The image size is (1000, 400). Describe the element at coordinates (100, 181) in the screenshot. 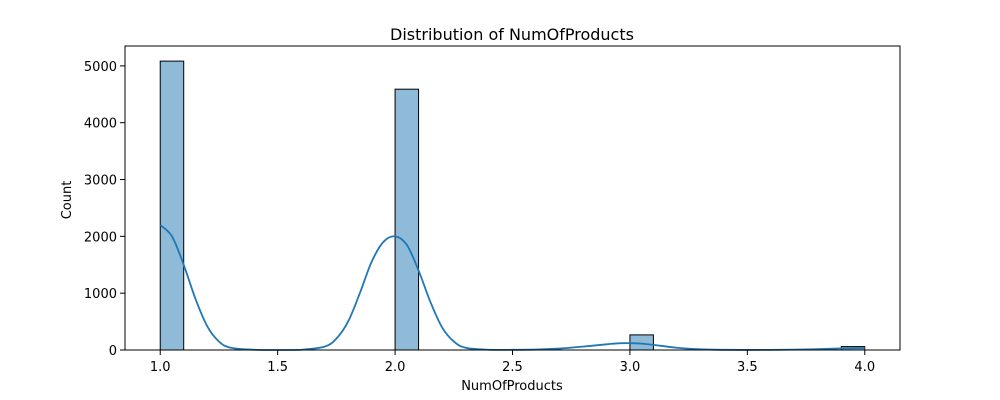

I see `y-tick-label: 3000` at that location.